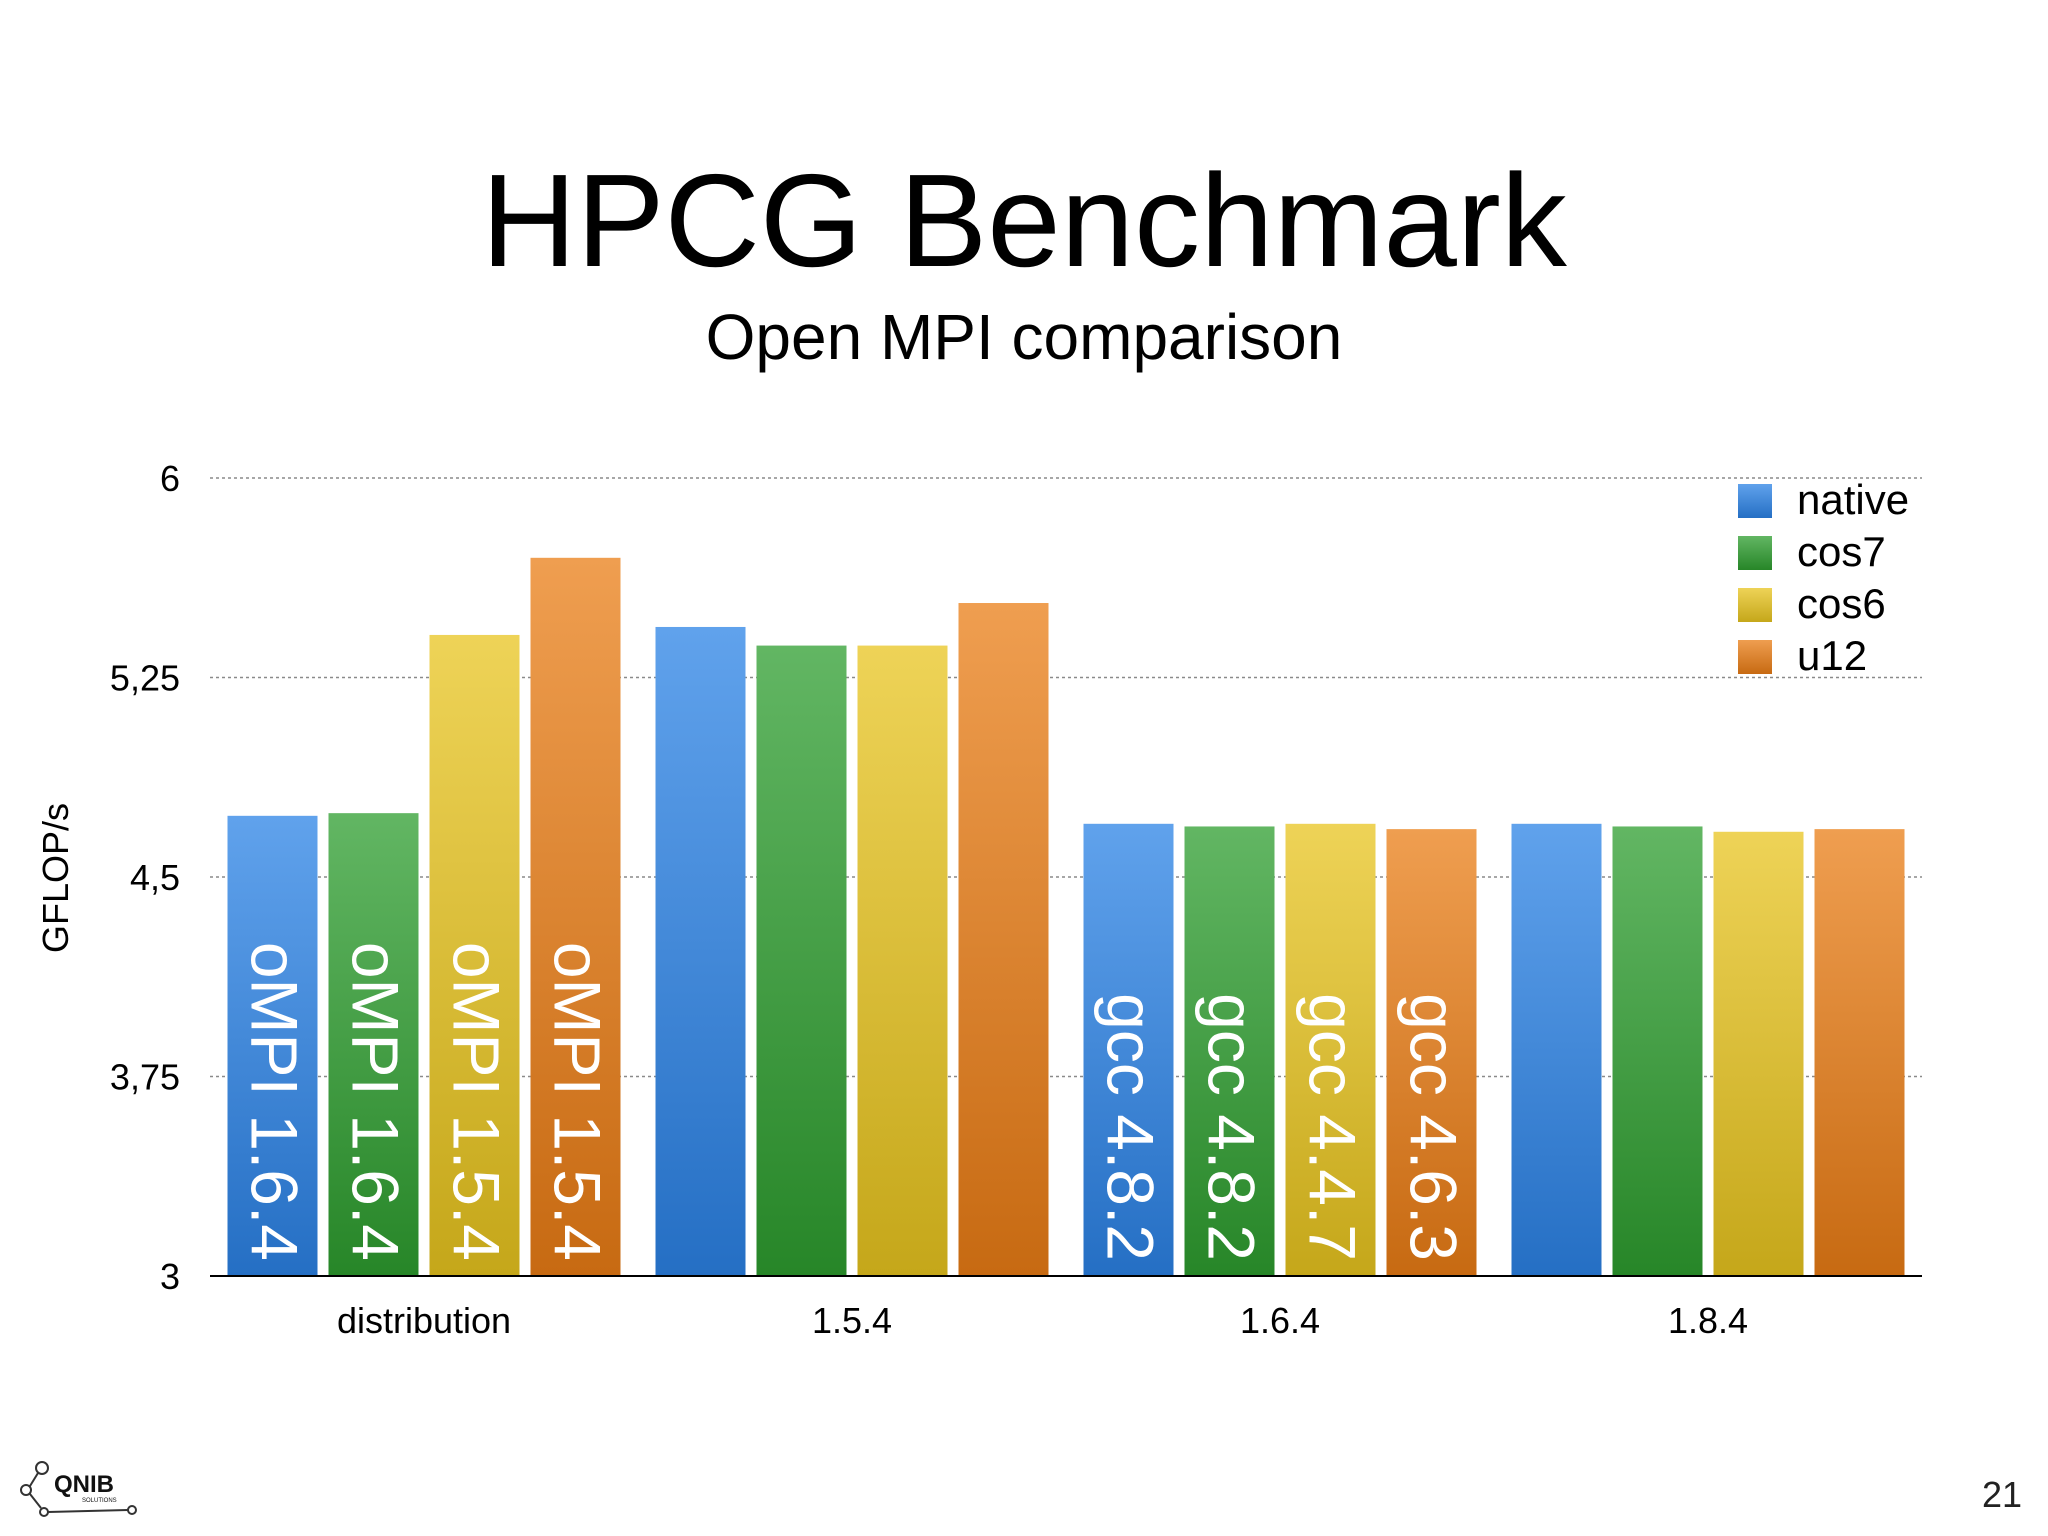 The height and width of the screenshot is (1536, 2048). I want to click on bar-cos7-distribution, so click(373, 1044).